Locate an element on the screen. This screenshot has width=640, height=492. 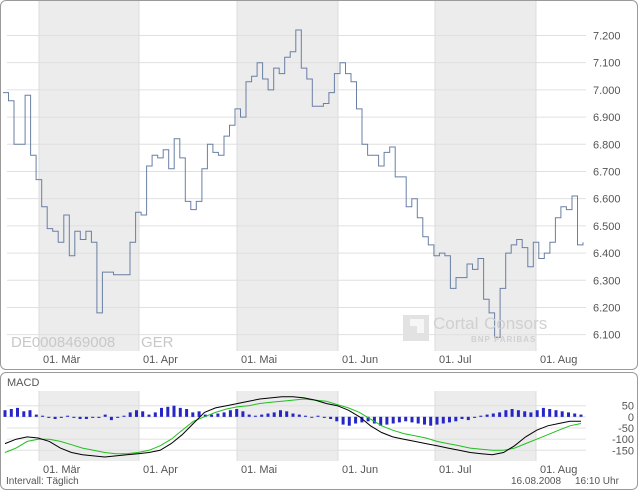
y-tick-label: 6.300 is located at coordinates (607, 281).